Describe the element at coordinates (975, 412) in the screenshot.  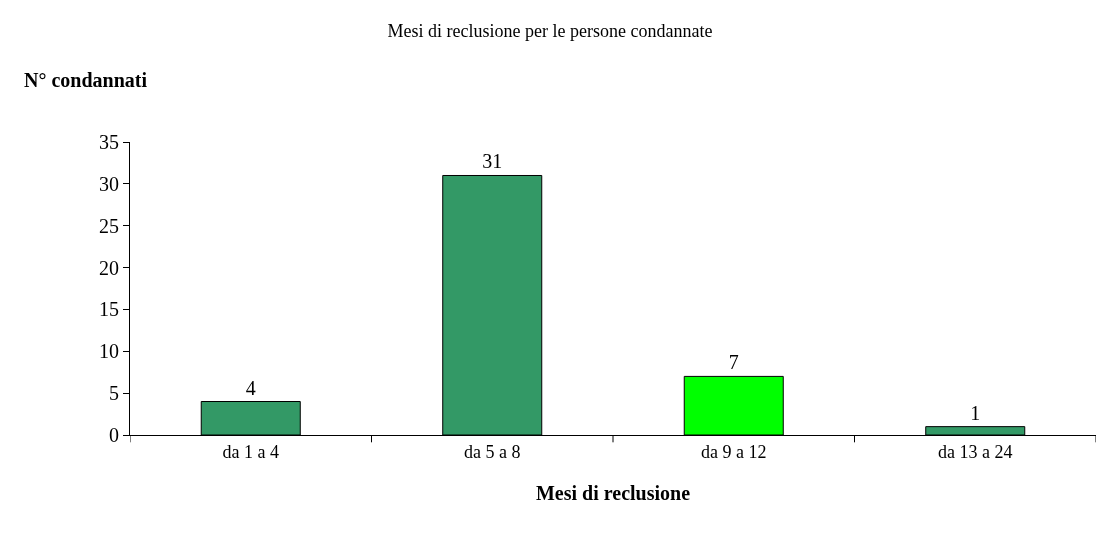
I see `data-label: 1` at that location.